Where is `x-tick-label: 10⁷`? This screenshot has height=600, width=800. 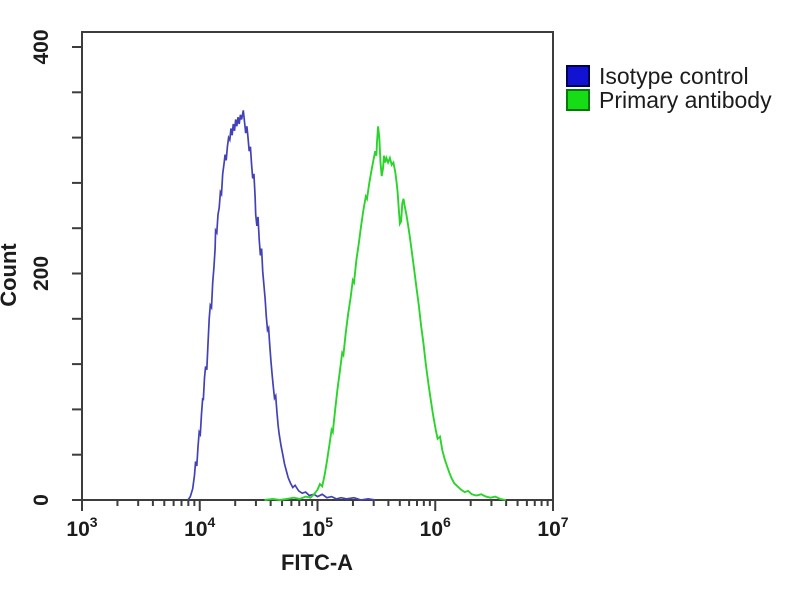
x-tick-label: 10⁷ is located at coordinates (552, 527).